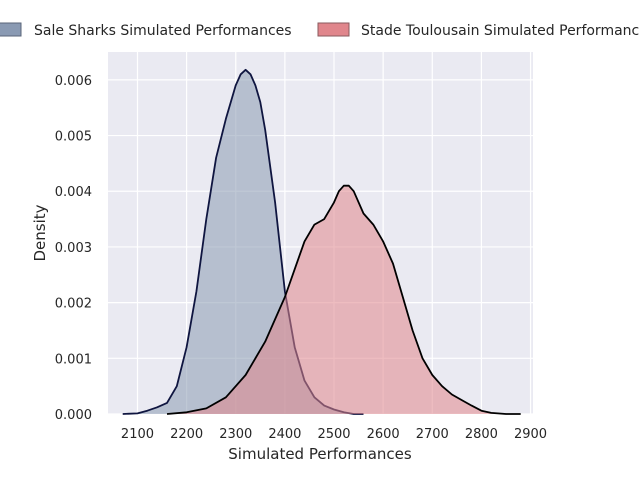 The image size is (640, 480). I want to click on x-tick-label-8: 2900, so click(530, 434).